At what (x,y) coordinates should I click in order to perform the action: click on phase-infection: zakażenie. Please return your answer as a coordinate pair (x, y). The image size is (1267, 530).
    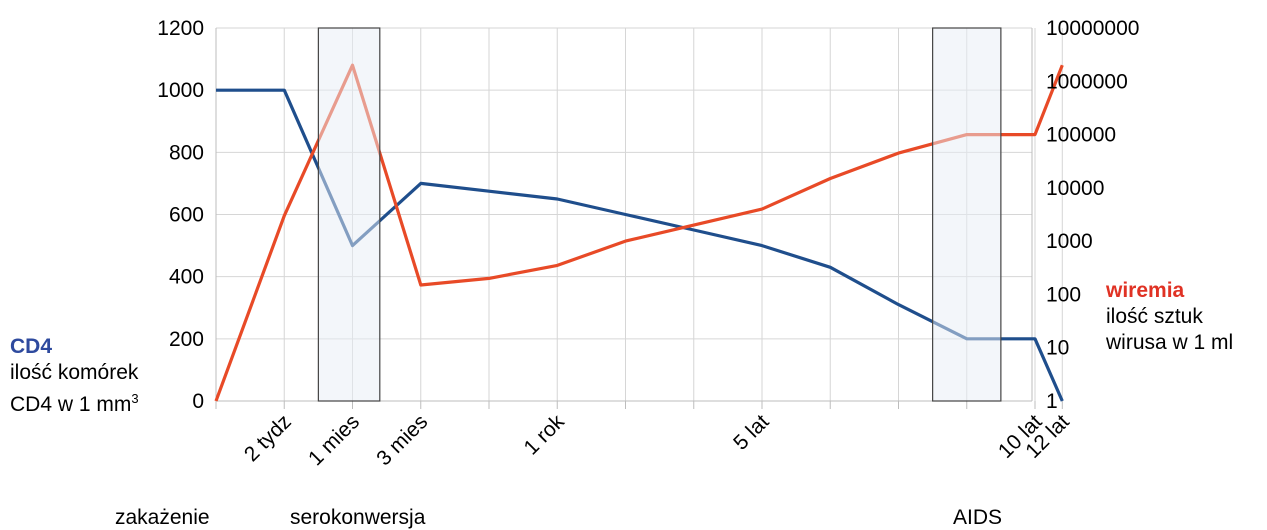
    Looking at the image, I should click on (162, 518).